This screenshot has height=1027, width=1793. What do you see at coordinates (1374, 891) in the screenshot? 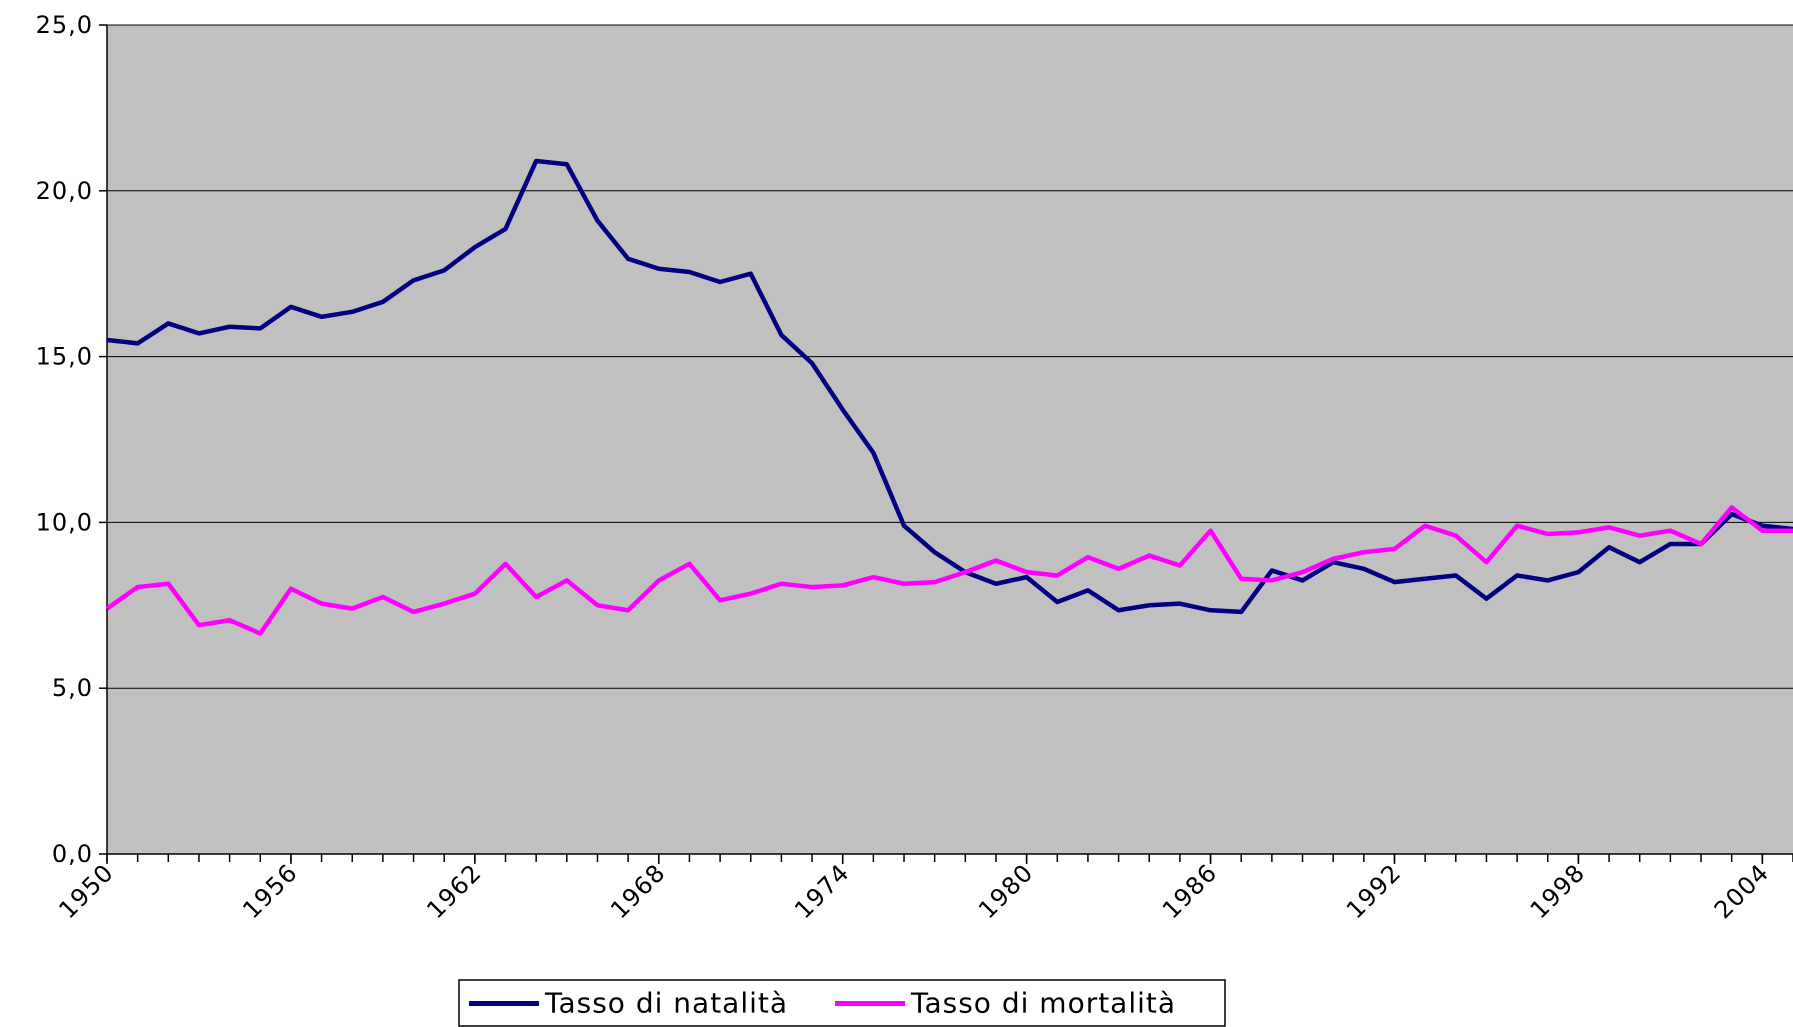
I see `x-tick-label: 1992` at bounding box center [1374, 891].